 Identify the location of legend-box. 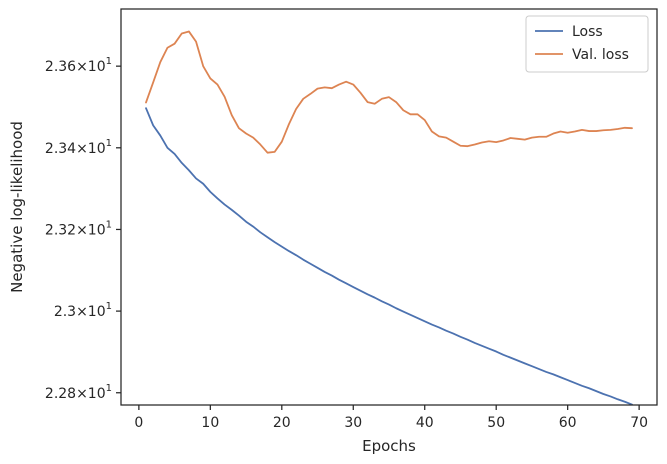
(587, 44).